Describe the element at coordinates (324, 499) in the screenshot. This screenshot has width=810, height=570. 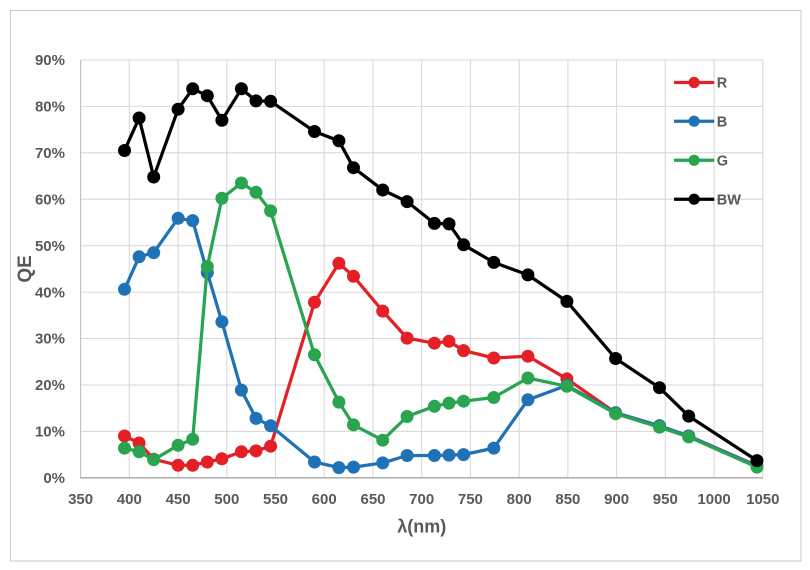
I see `svg-text: 600` at that location.